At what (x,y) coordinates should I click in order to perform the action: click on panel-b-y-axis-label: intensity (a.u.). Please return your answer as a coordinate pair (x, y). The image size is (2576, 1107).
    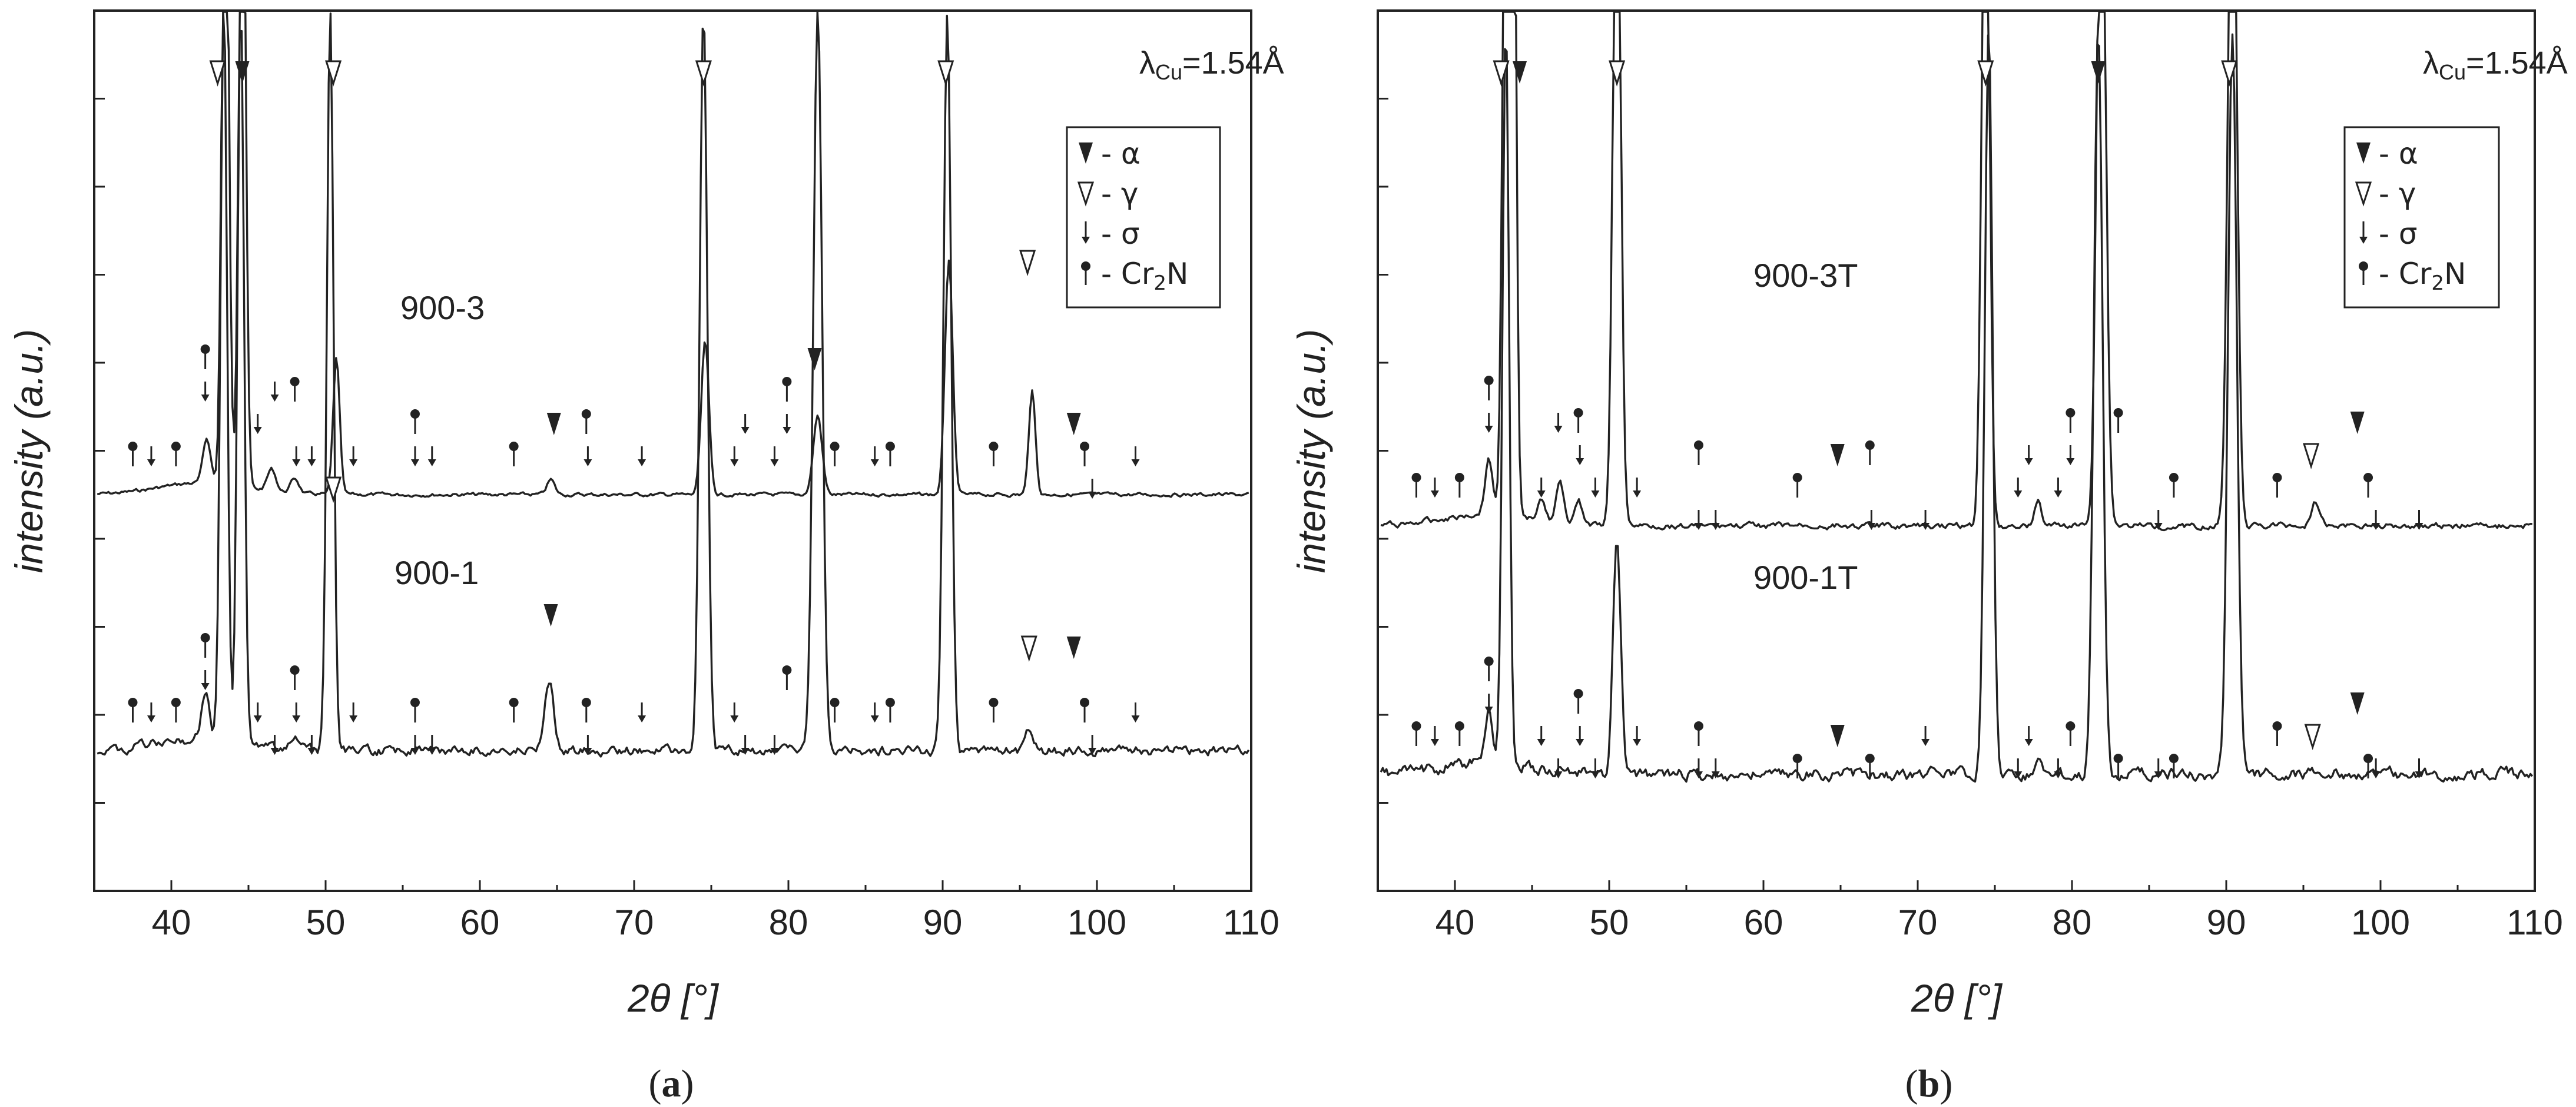
    Looking at the image, I should click on (1311, 451).